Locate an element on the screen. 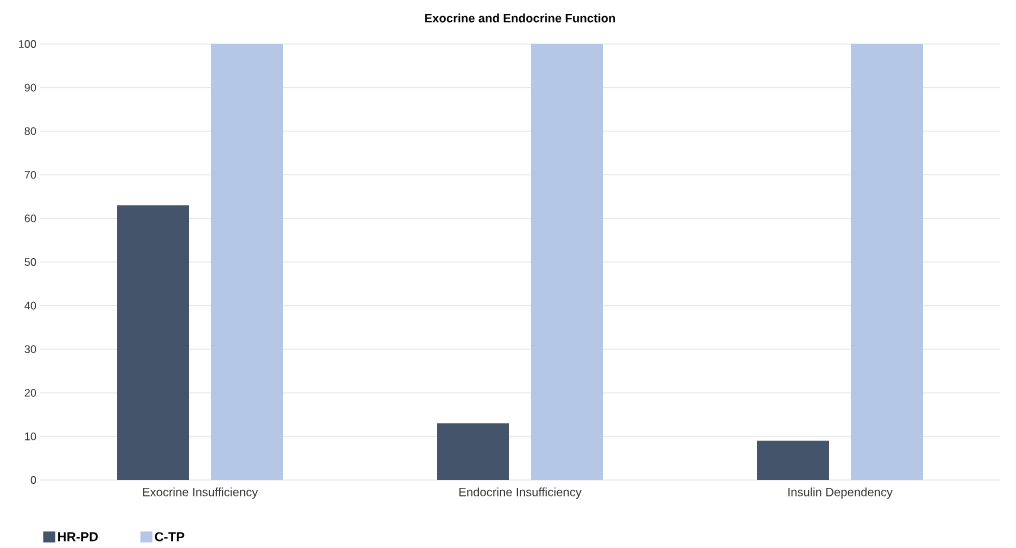 The height and width of the screenshot is (548, 1016). y-tick-label: 10 is located at coordinates (31, 436).